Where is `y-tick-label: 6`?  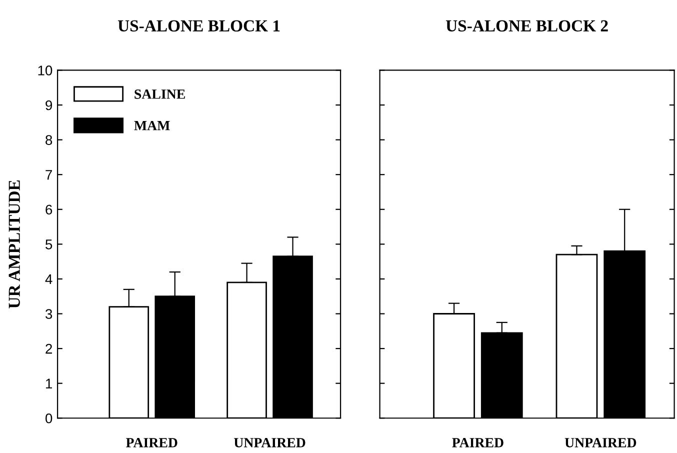
y-tick-label: 6 is located at coordinates (49, 209).